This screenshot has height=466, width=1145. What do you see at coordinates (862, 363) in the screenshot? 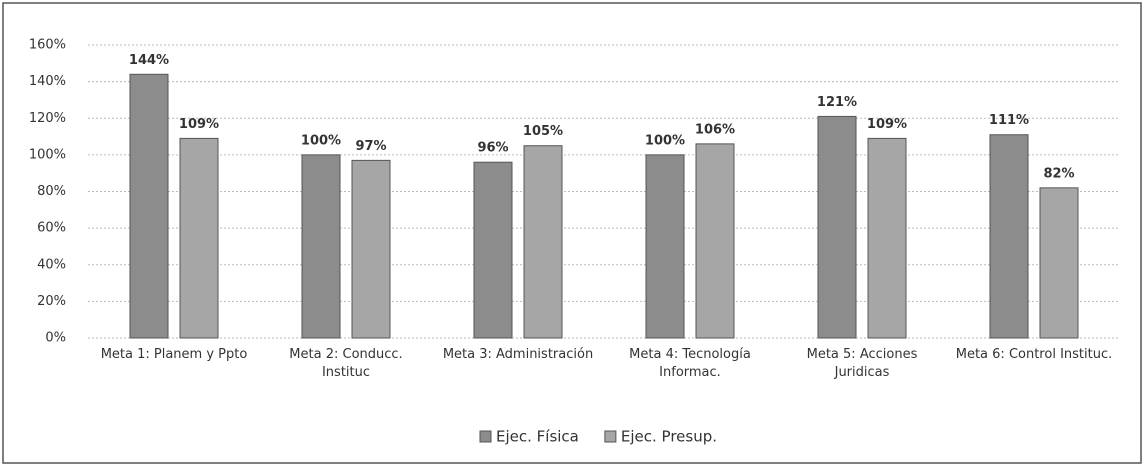
I see `x-tick-label: Meta 5: Acciones Juridicas` at bounding box center [862, 363].